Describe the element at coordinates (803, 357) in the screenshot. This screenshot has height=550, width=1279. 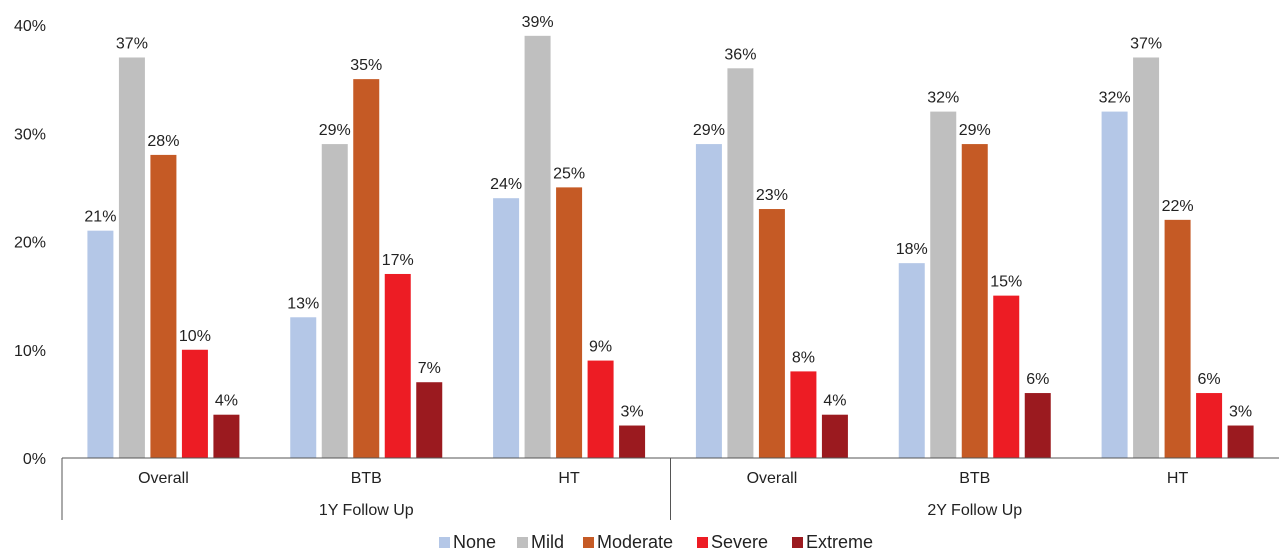
I see `data-label: 8%` at that location.